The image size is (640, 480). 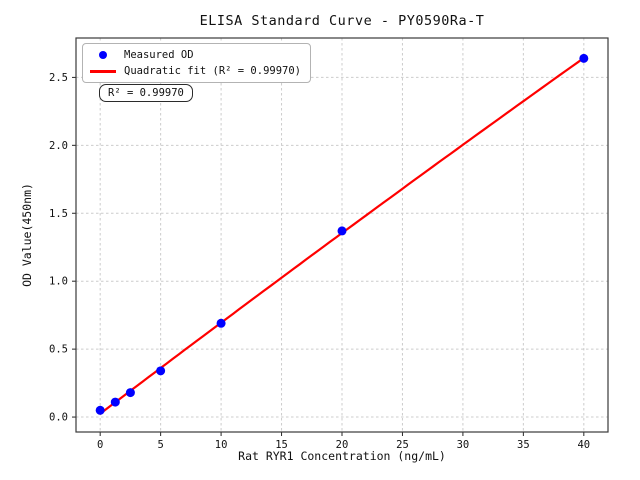 I want to click on chart-title: ELISA Standard Curve - PY0590Ra-T, so click(x=342, y=21).